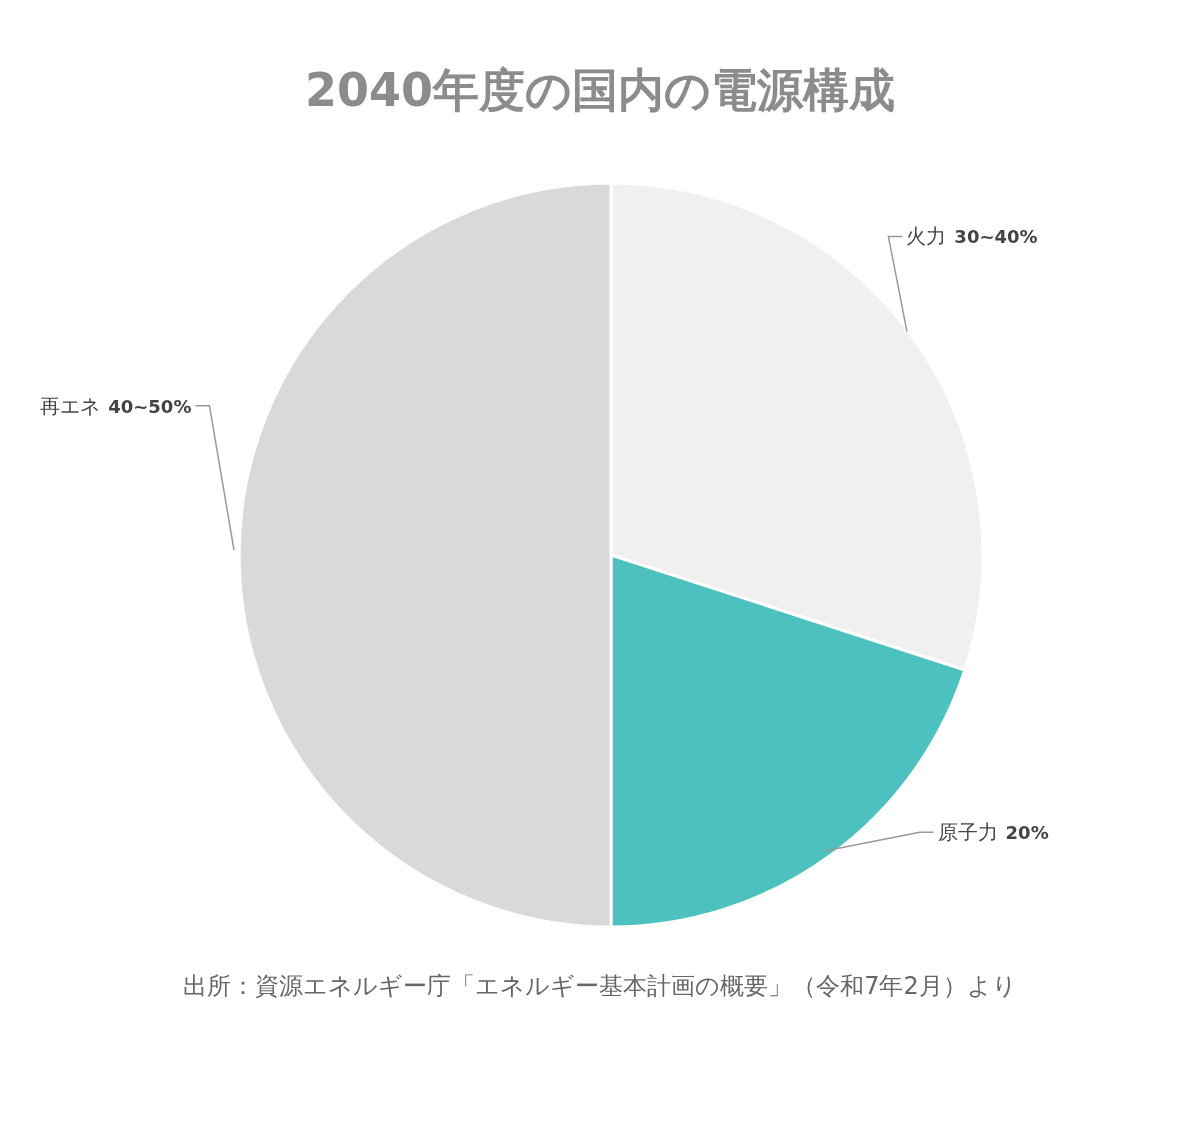 The image size is (1200, 1127). What do you see at coordinates (926, 236) in the screenshot?
I see `slice-label: 火力` at bounding box center [926, 236].